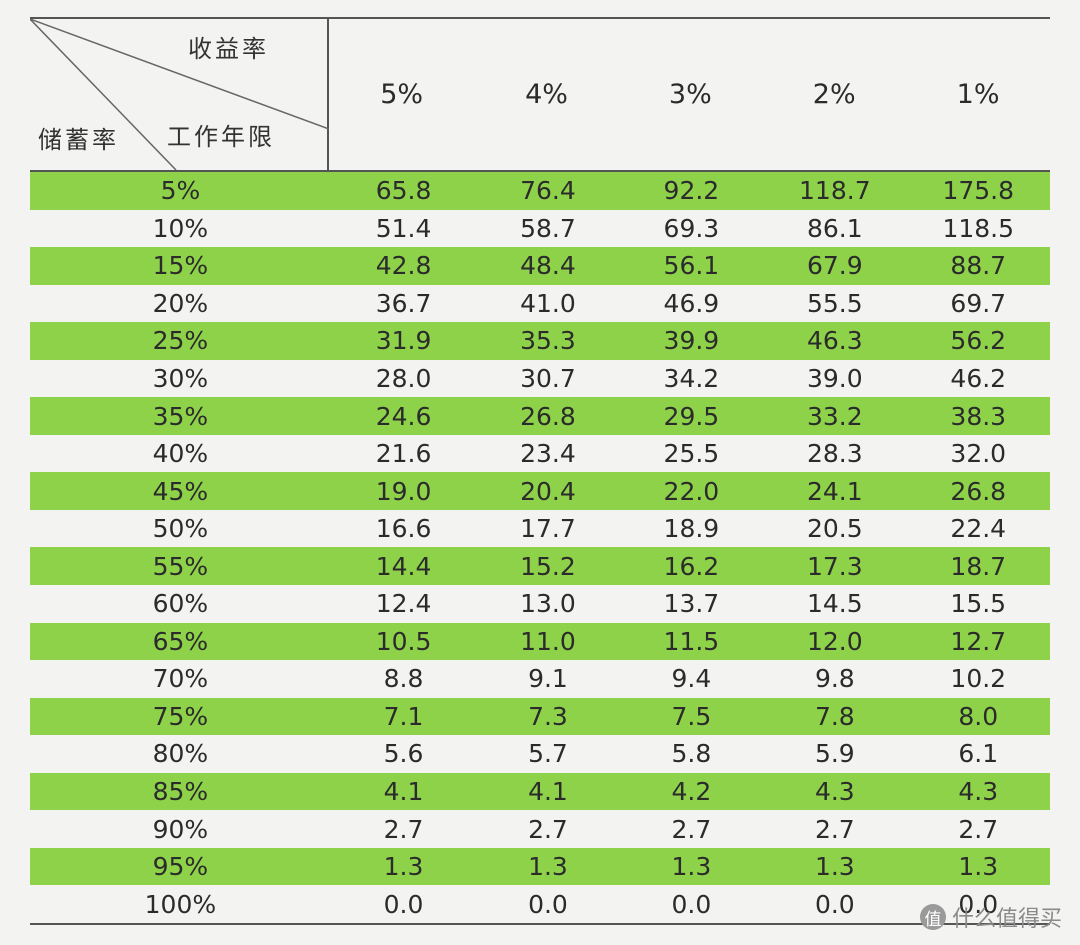 This screenshot has width=1080, height=945. I want to click on savings-rate-cell: 80%, so click(180, 754).